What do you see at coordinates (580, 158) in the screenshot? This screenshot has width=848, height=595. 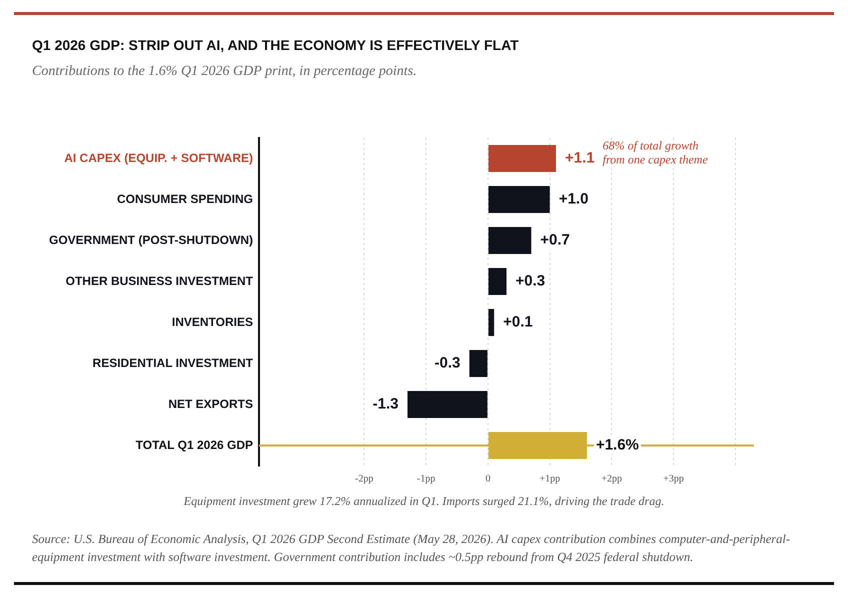 I see `data-label: +1.1` at bounding box center [580, 158].